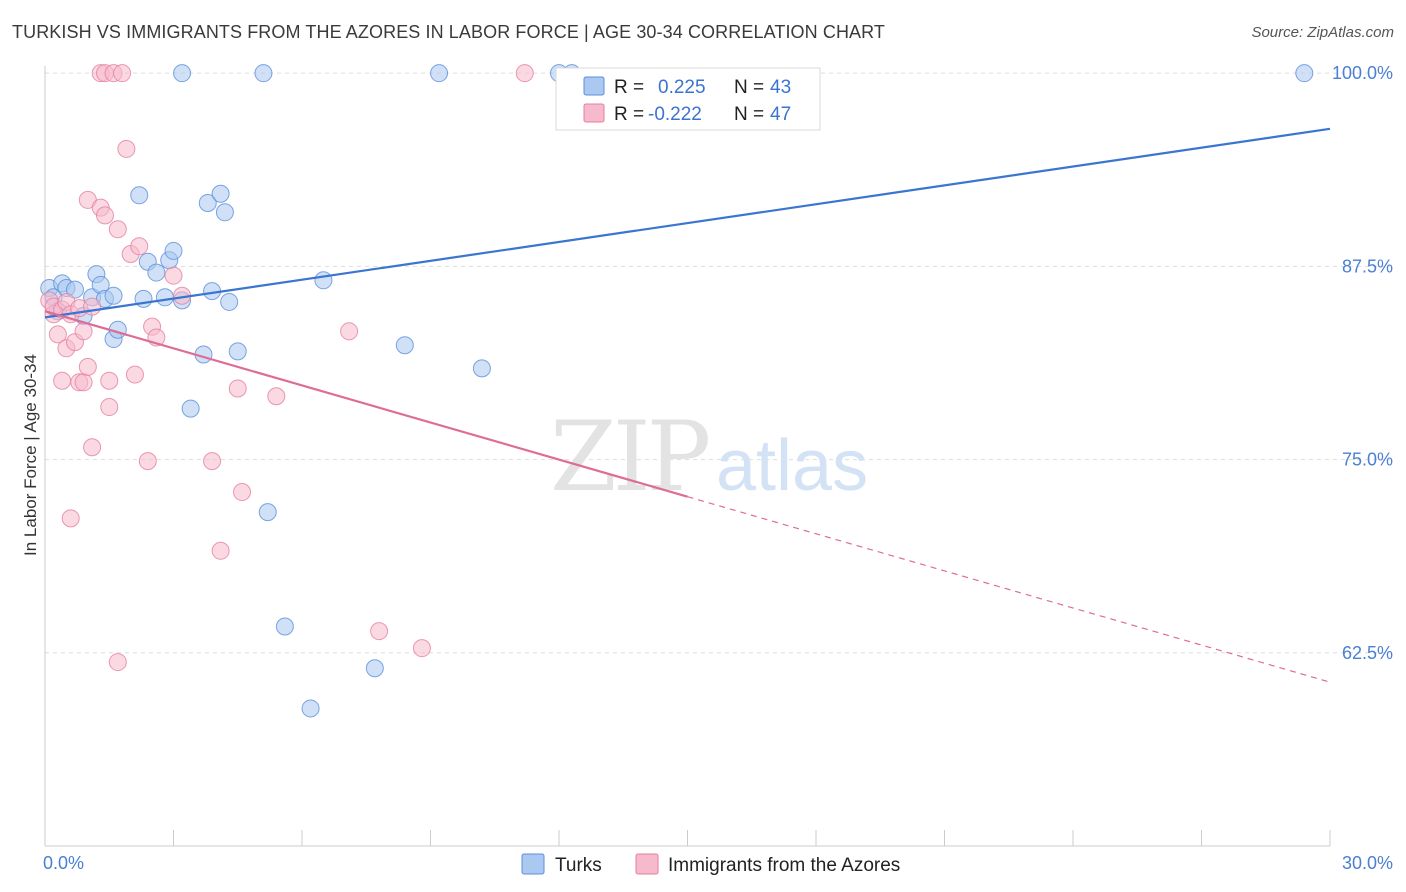  What do you see at coordinates (30, 455) in the screenshot?
I see `y-axis-label: In Labor Force | Age 30-34` at bounding box center [30, 455].